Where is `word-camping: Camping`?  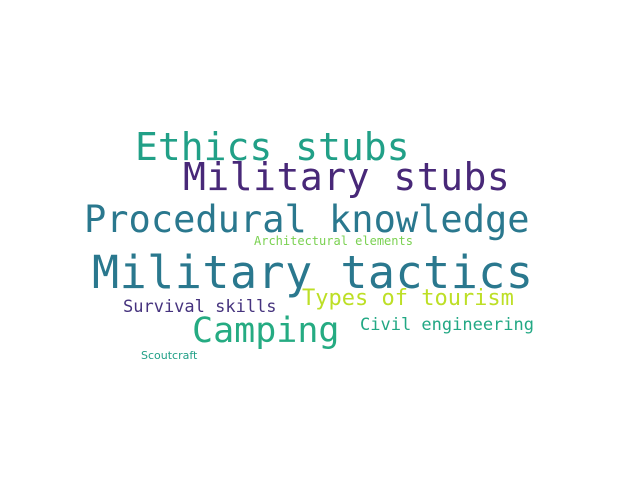
word-camping: Camping is located at coordinates (266, 331).